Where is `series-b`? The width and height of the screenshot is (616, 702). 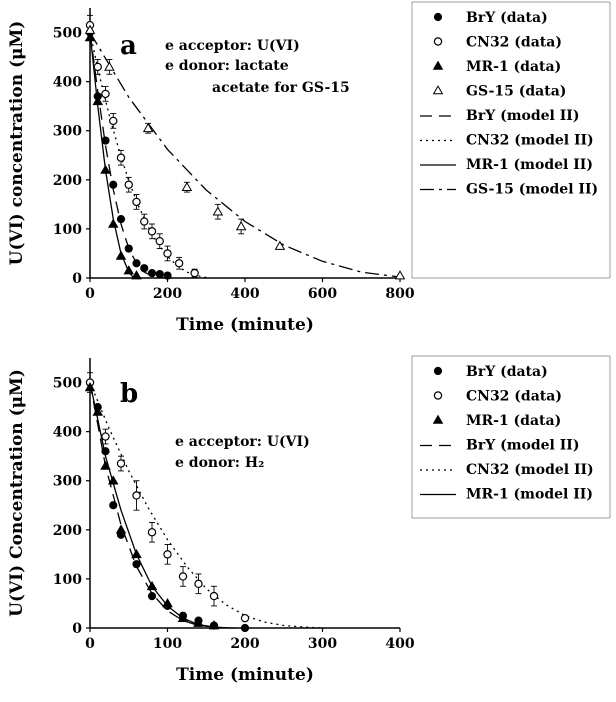 series-b is located at coordinates (206, 505).